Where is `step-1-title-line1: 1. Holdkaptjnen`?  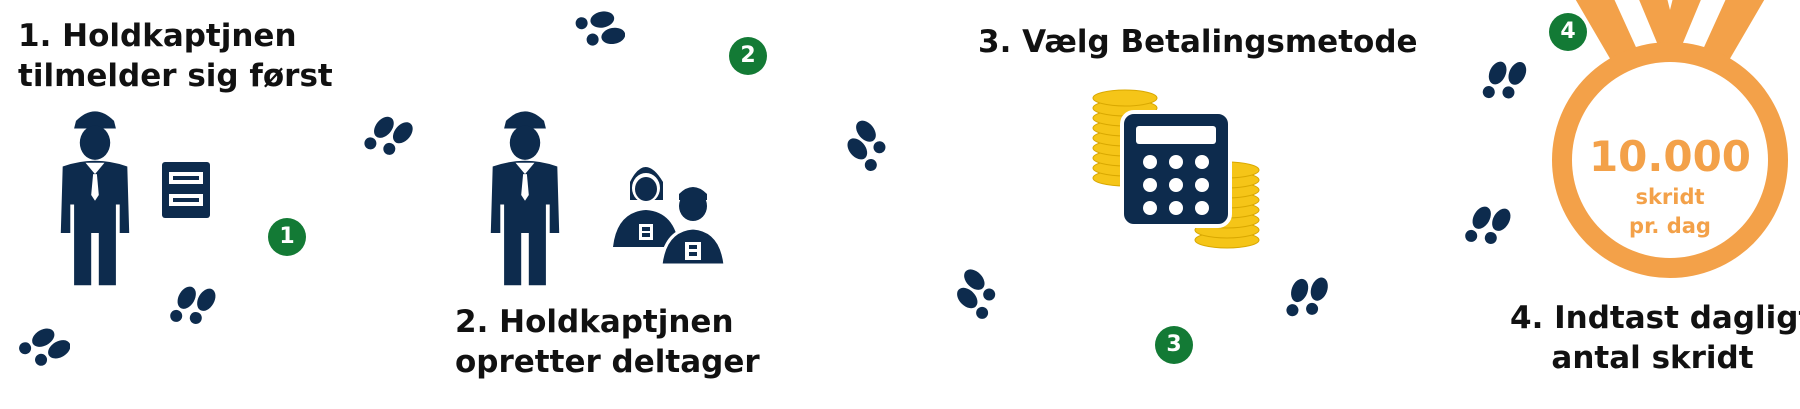
step-1-title-line1: 1. Holdkaptjnen is located at coordinates (157, 36).